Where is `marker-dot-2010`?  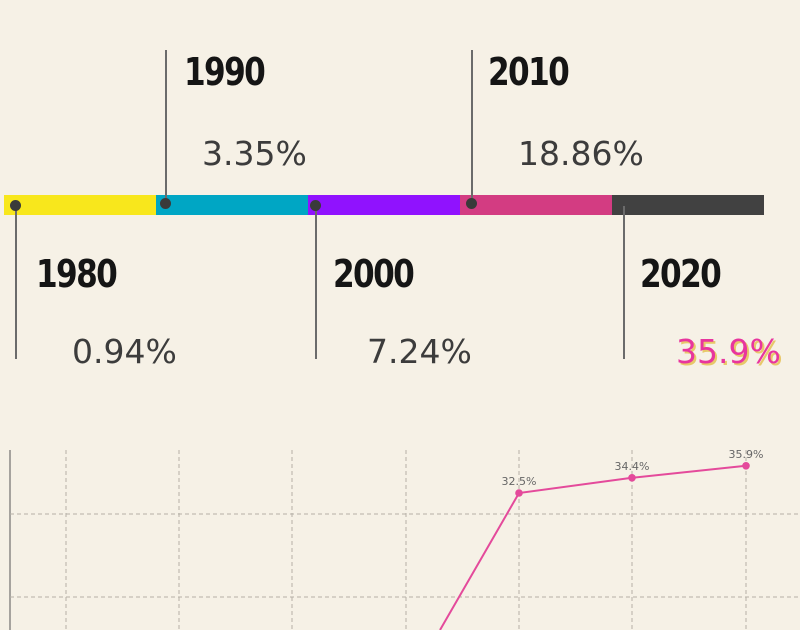
marker-dot-2010 is located at coordinates (471, 203).